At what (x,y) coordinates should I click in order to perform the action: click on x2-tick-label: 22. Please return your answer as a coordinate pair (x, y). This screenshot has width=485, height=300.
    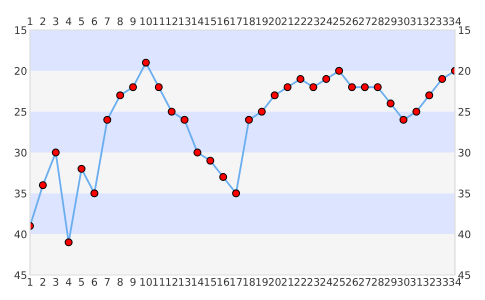
    Looking at the image, I should click on (300, 21).